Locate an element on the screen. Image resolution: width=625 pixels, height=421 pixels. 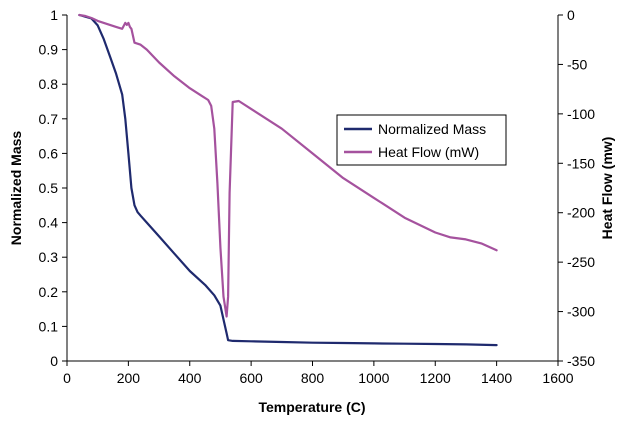
y-right-tick-label: -50 is located at coordinates (577, 64).